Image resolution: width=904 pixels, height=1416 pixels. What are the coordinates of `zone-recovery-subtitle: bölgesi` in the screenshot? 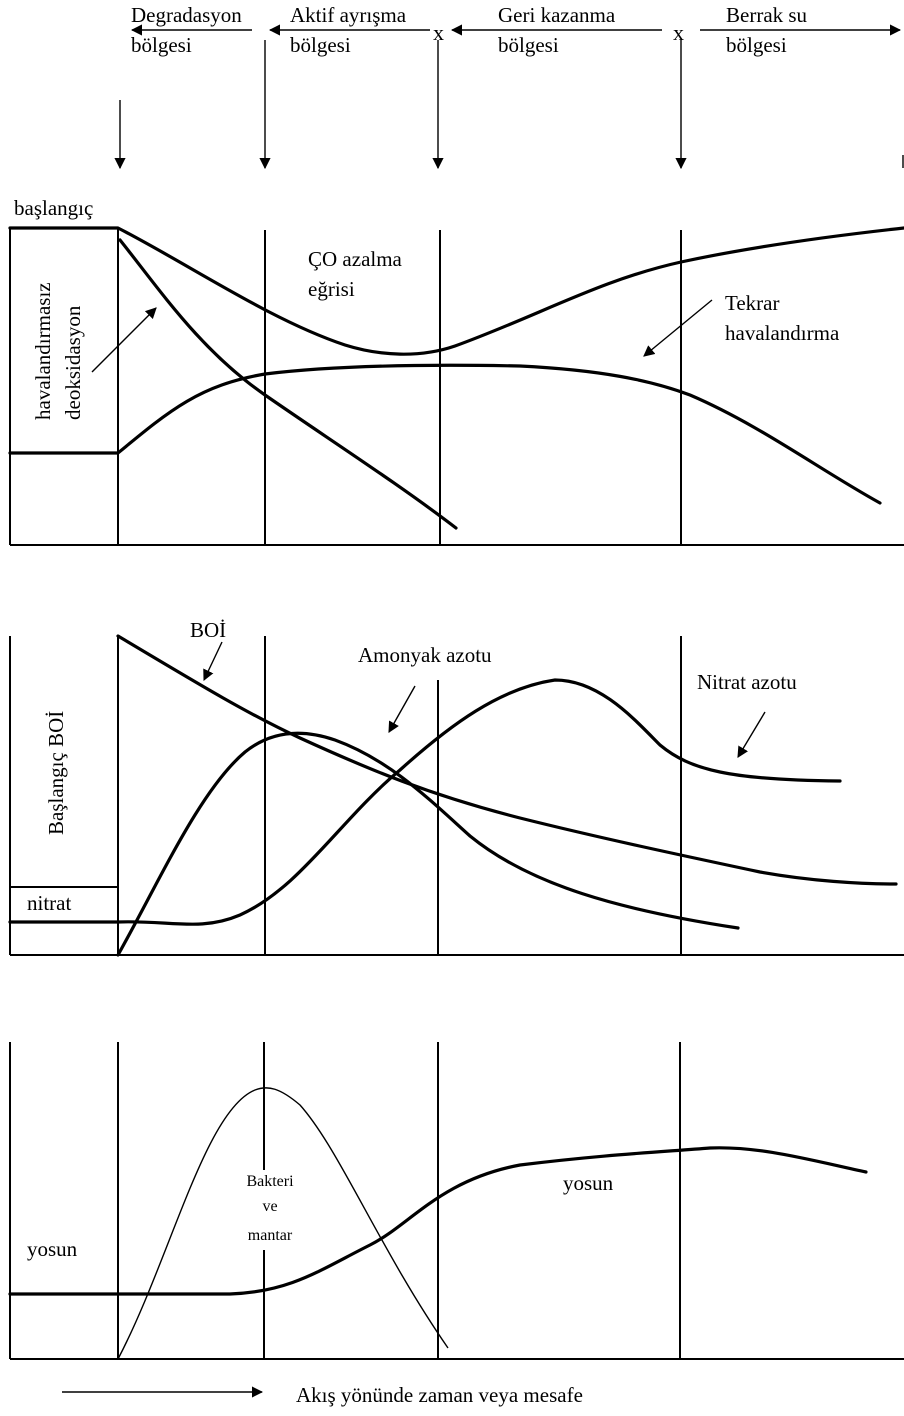 It's located at (528, 45).